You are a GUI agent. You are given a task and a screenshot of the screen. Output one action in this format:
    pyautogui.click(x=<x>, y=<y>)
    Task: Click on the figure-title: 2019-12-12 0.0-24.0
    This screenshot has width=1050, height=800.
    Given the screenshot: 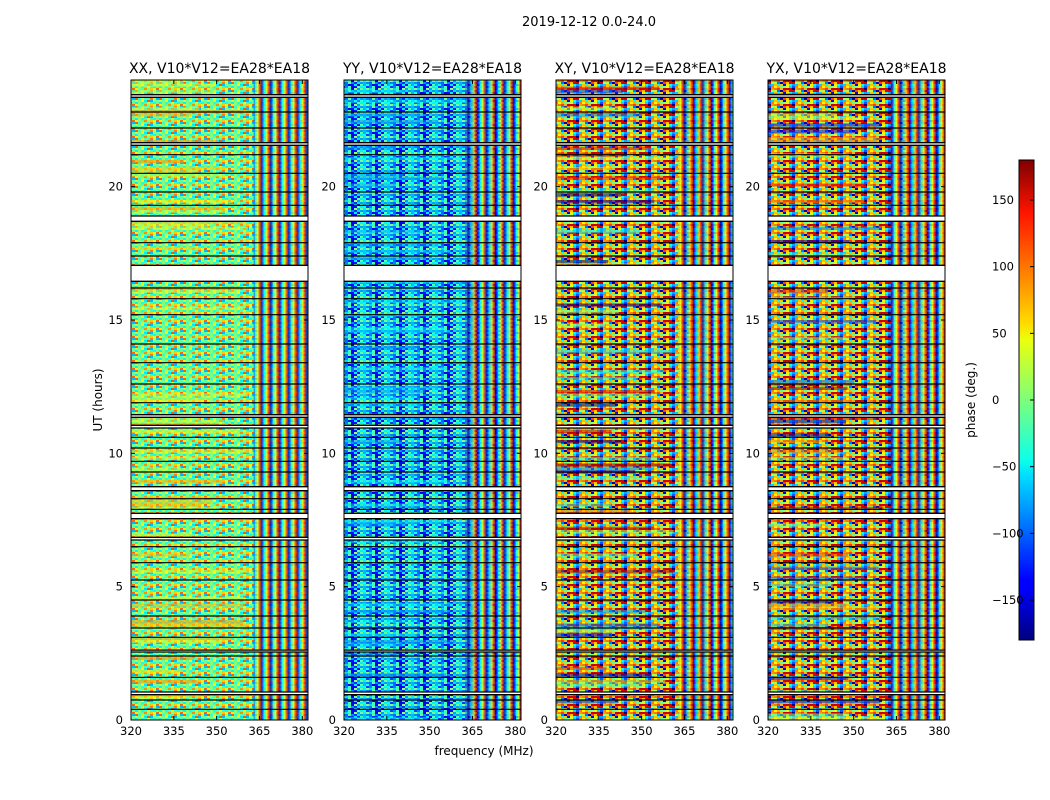 What is the action you would take?
    pyautogui.click(x=589, y=22)
    